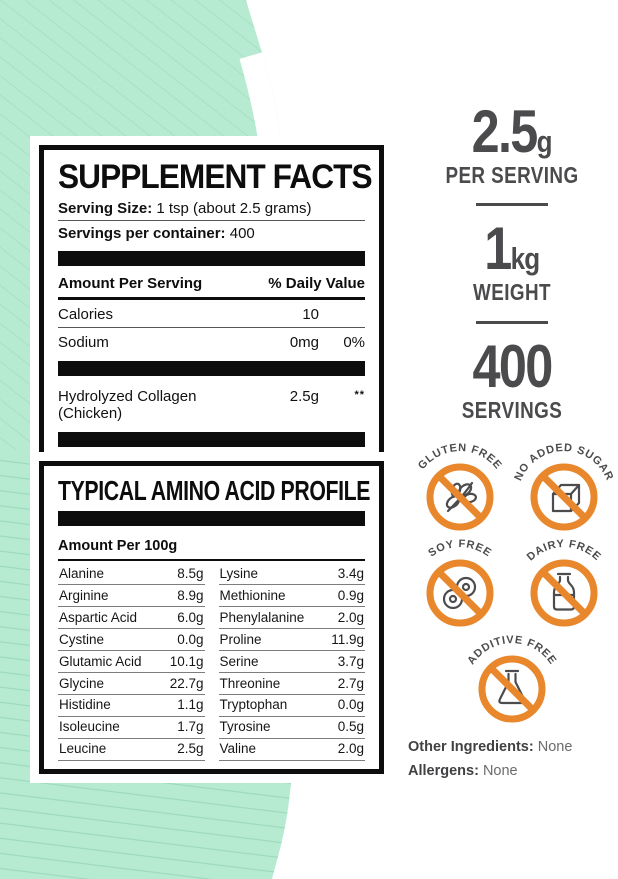  Describe the element at coordinates (127, 404) in the screenshot. I see `row-name: Hydrolyzed Collagen (Chicken)` at that location.